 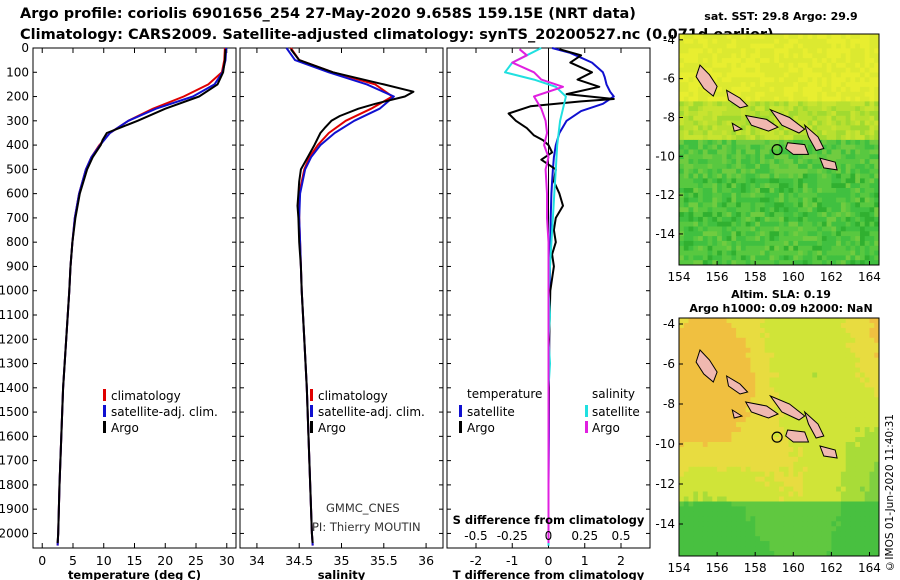 I want to click on legend-title-salinity: salinity, so click(x=613, y=394).